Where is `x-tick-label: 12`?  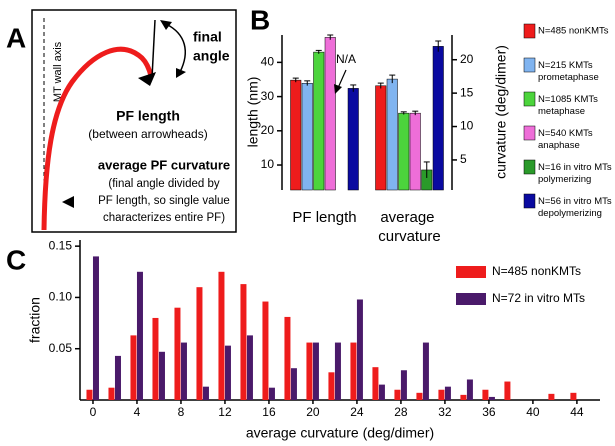 x-tick-label: 12 is located at coordinates (225, 412).